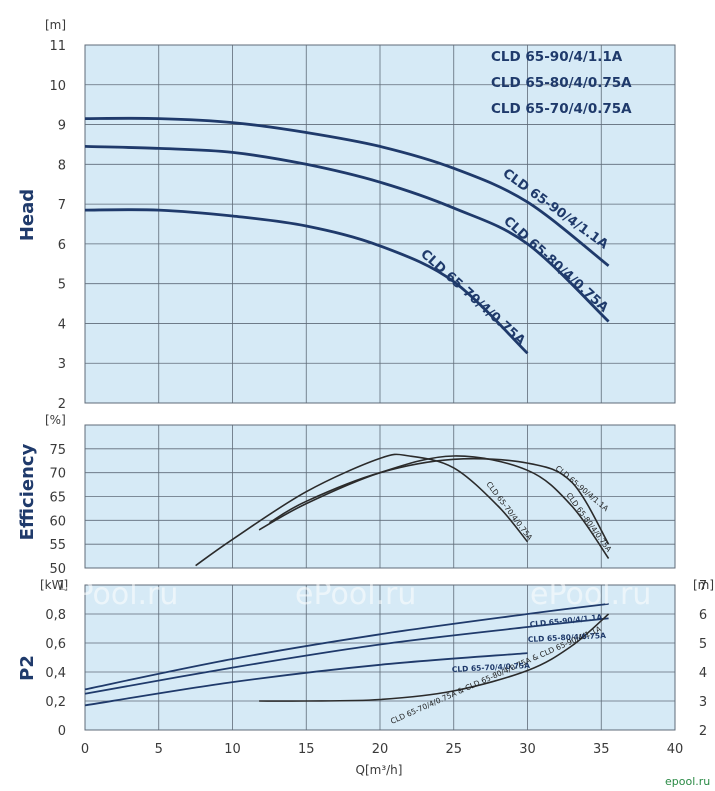 The height and width of the screenshot is (791, 715). What do you see at coordinates (57, 521) in the screenshot?
I see `efficiency-y-tick-label: 60` at bounding box center [57, 521].